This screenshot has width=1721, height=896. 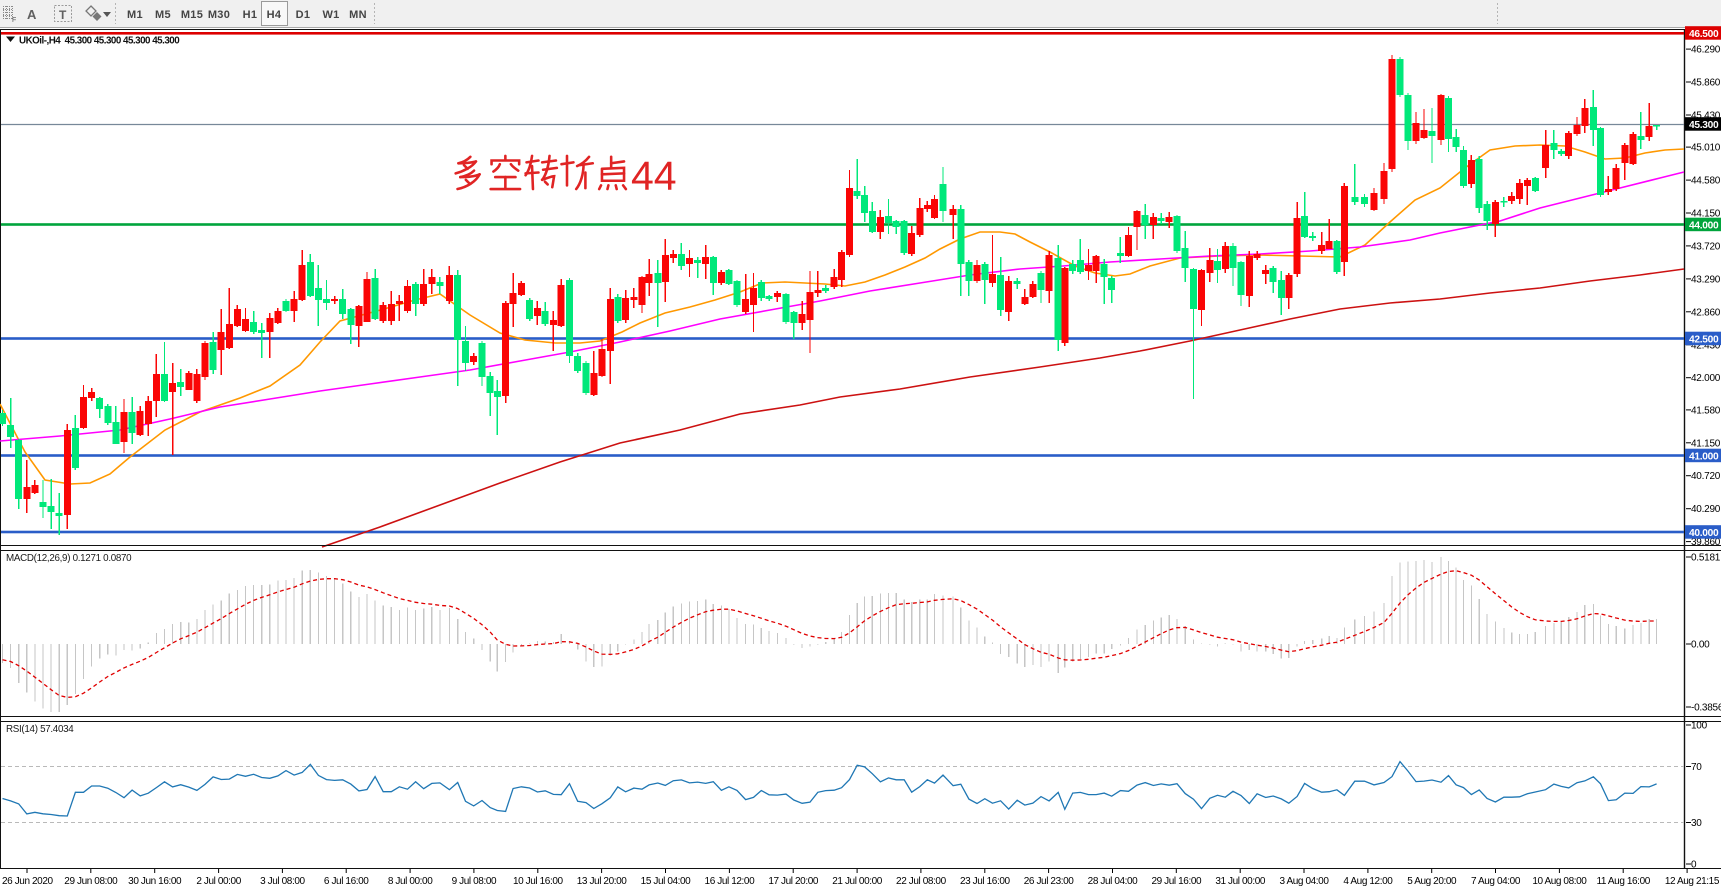 What do you see at coordinates (1692, 881) in the screenshot?
I see `svg-text: 12 Aug 21:15` at bounding box center [1692, 881].